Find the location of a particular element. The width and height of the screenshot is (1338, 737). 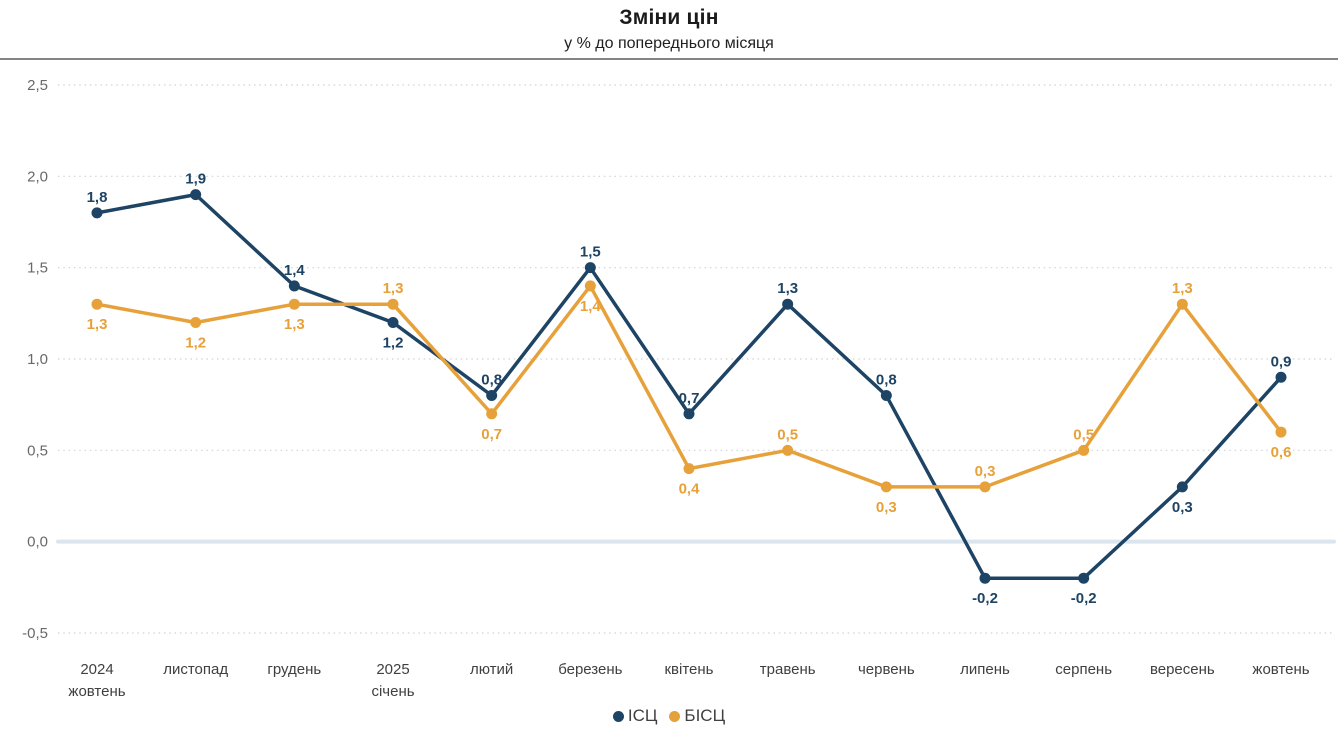

y-axis-tick-label: -0,5 is located at coordinates (35, 633).